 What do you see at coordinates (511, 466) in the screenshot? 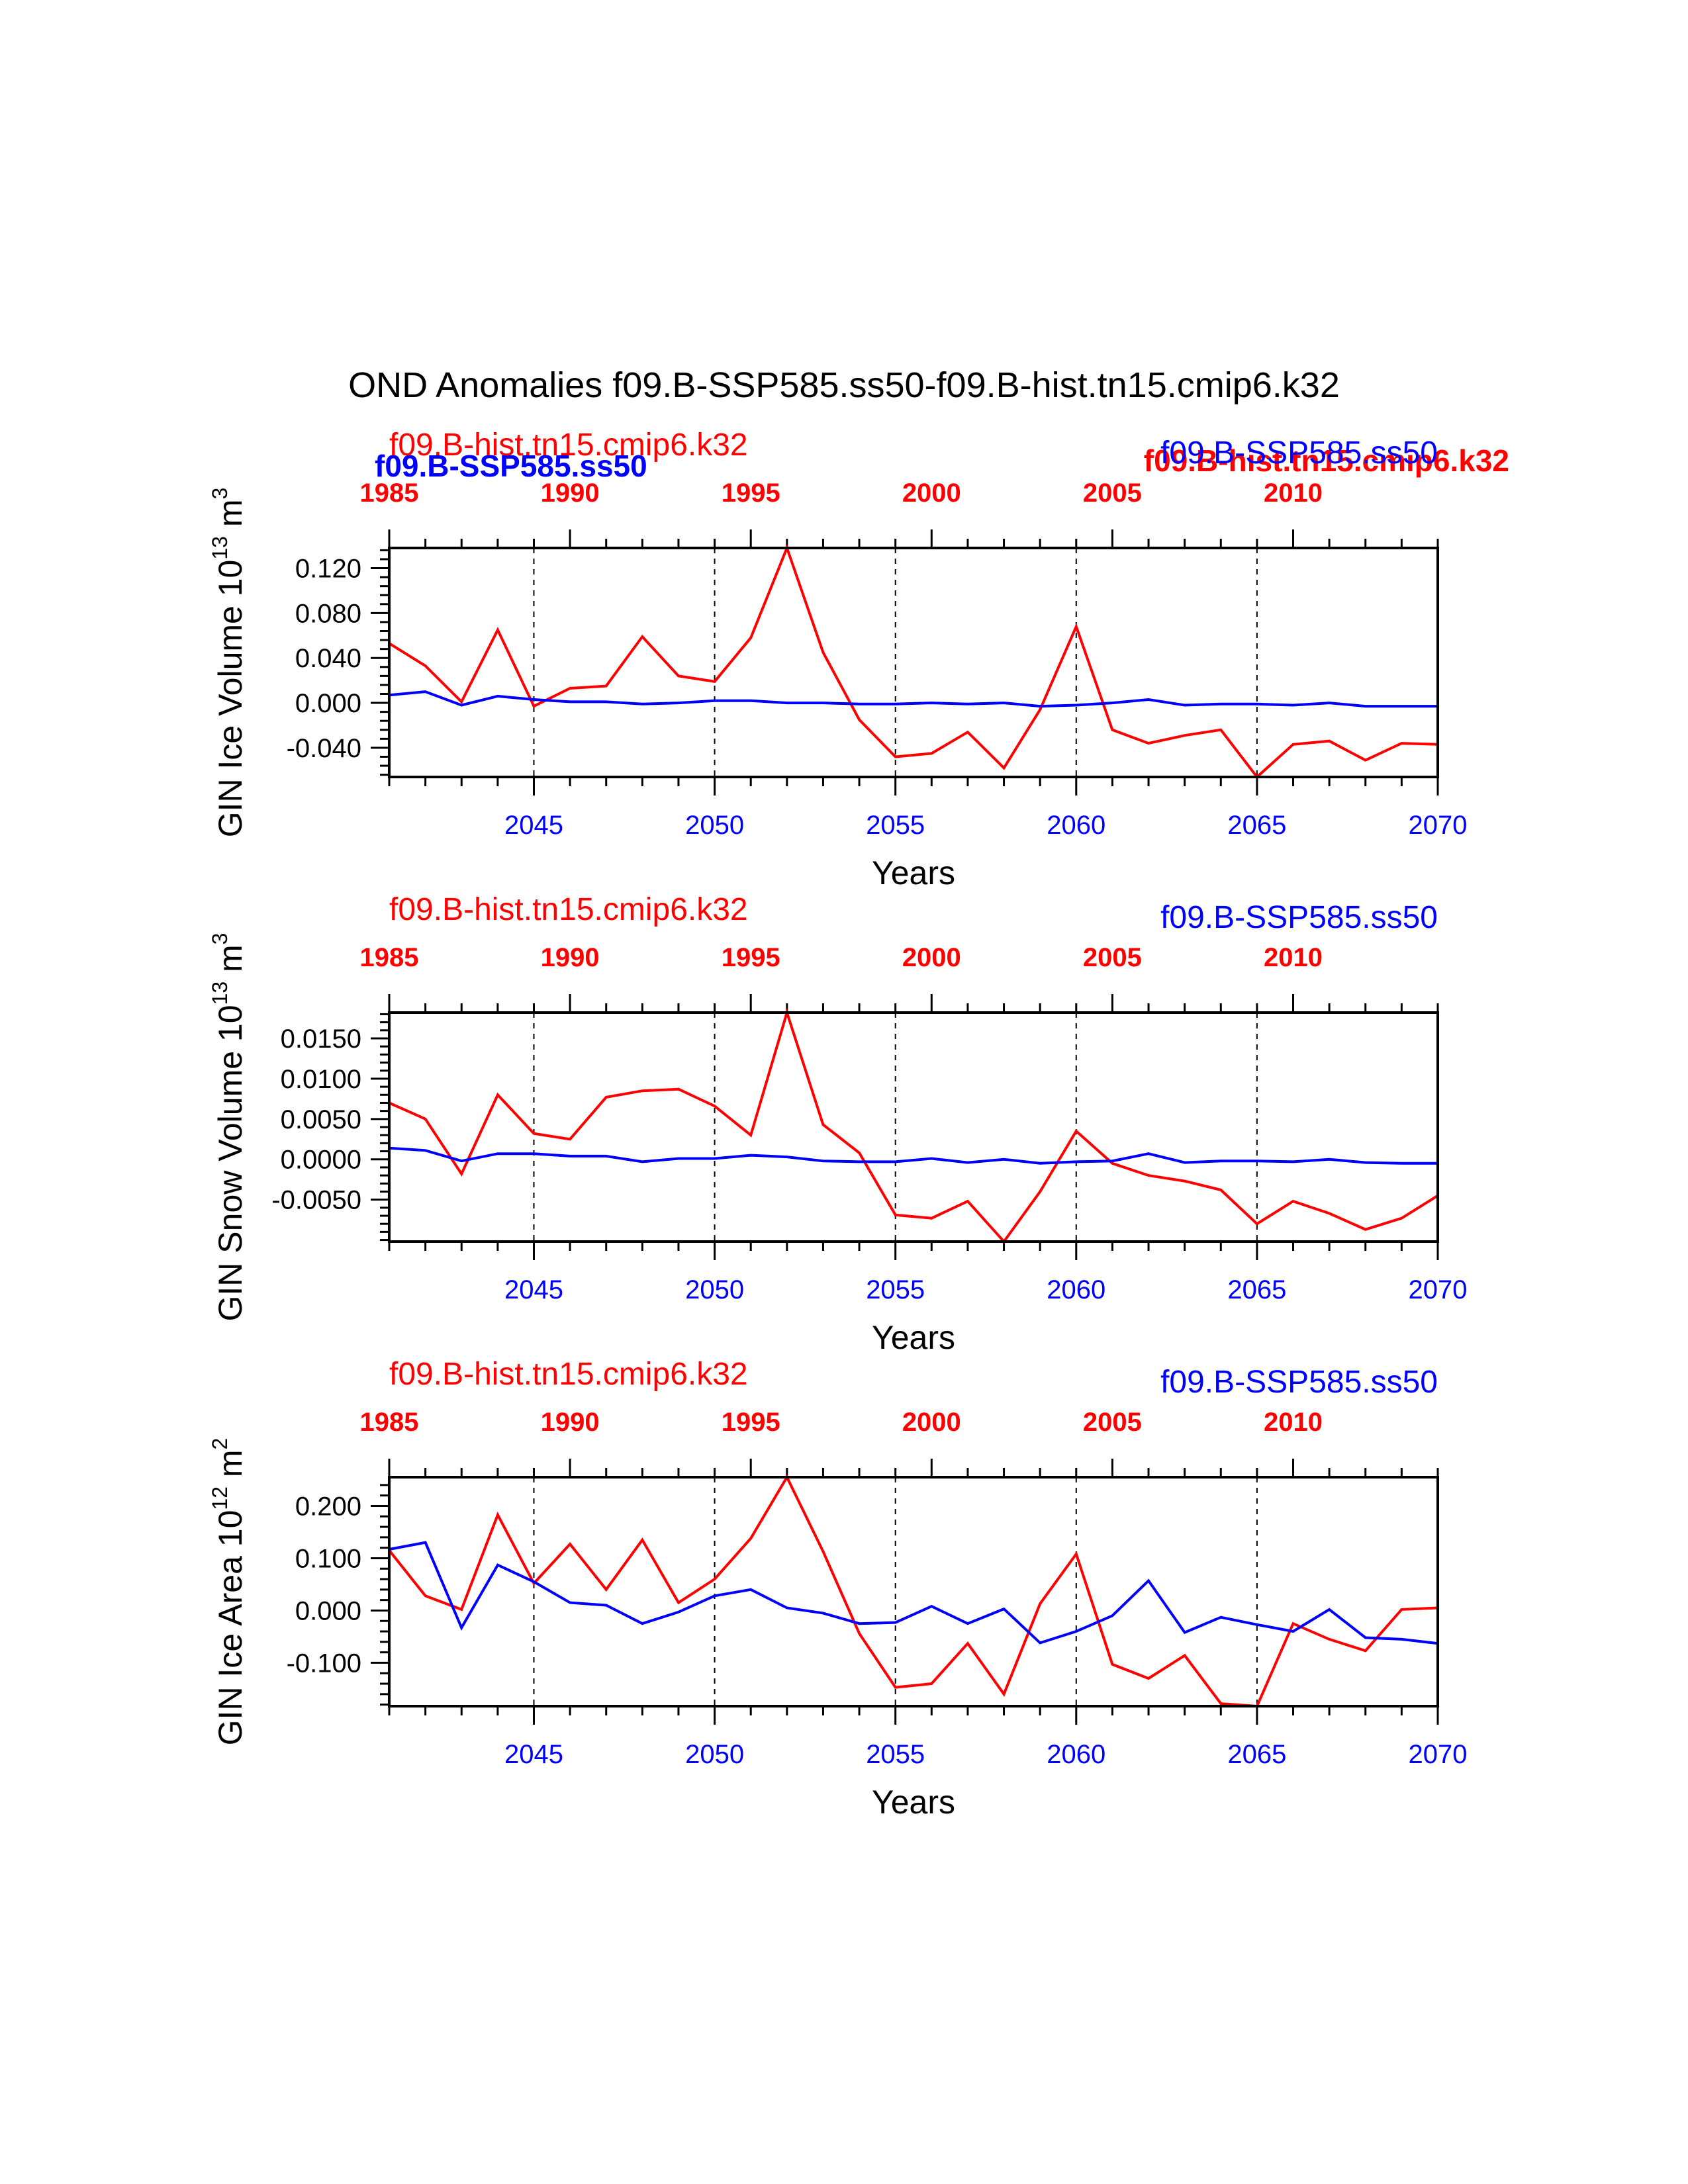
I see `overlap-label-ssp-bold: f09.B-SSP585.ss50` at bounding box center [511, 466].